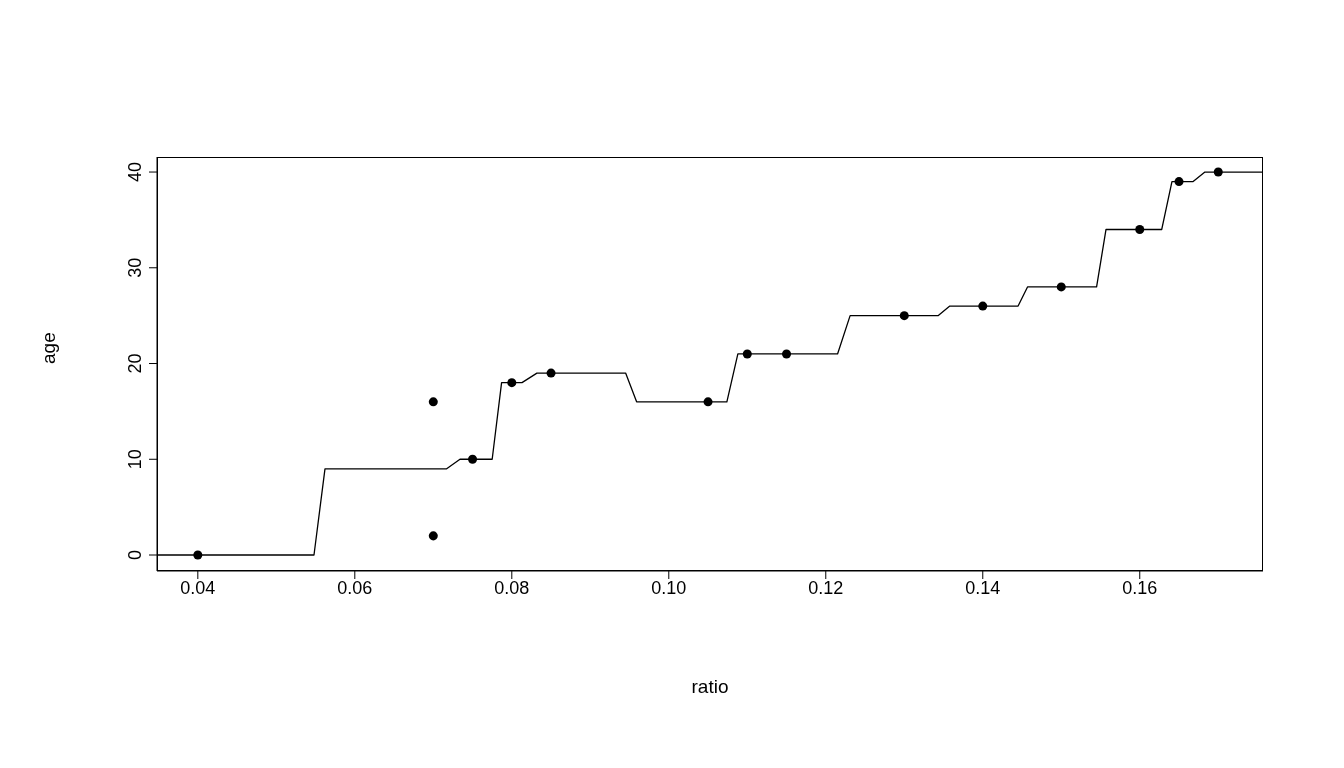 Image resolution: width=1344 pixels, height=768 pixels. I want to click on x-tick-label: 0.14, so click(983, 587).